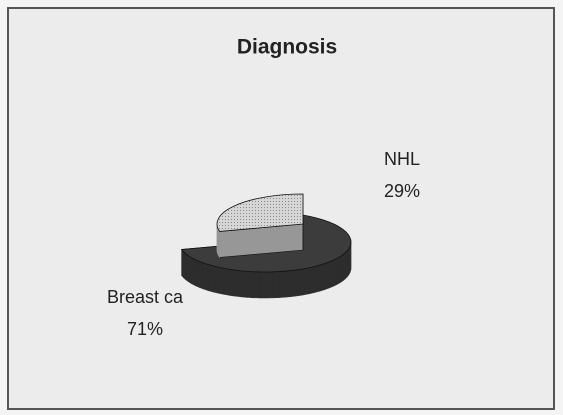  Describe the element at coordinates (402, 191) in the screenshot. I see `slice-value-label: 29%` at that location.